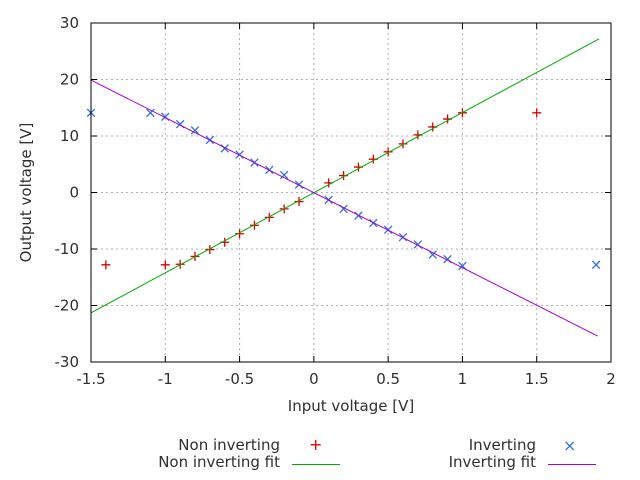  Describe the element at coordinates (537, 379) in the screenshot. I see `x-tick-label: 1.5` at that location.